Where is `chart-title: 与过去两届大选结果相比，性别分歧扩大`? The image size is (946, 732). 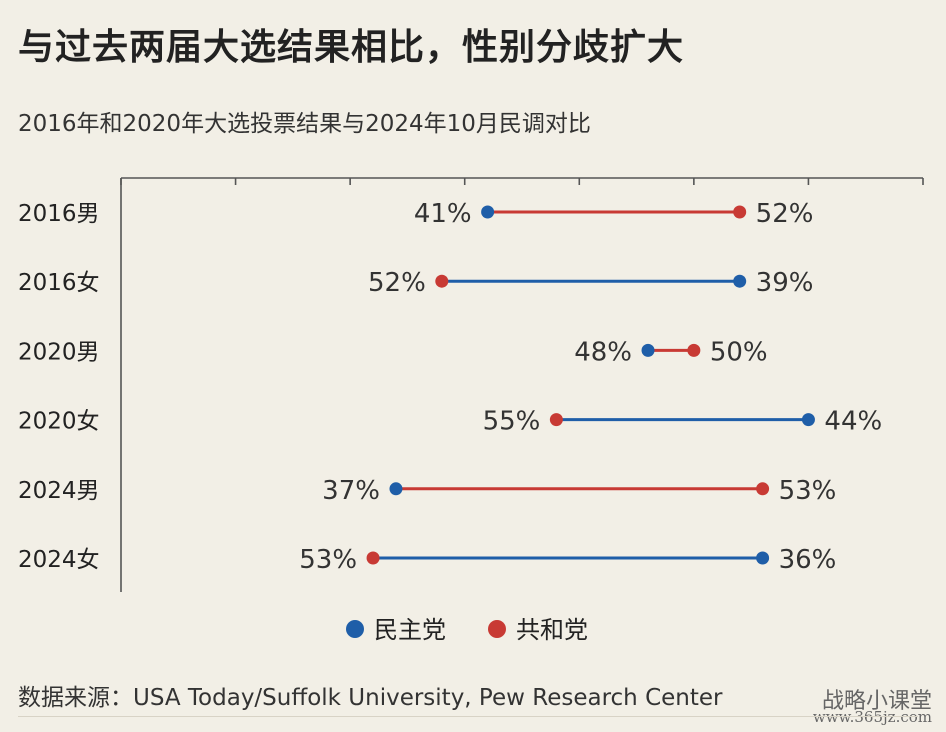 chart-title: 与过去两届大选结果相比，性别分歧扩大 is located at coordinates (351, 47).